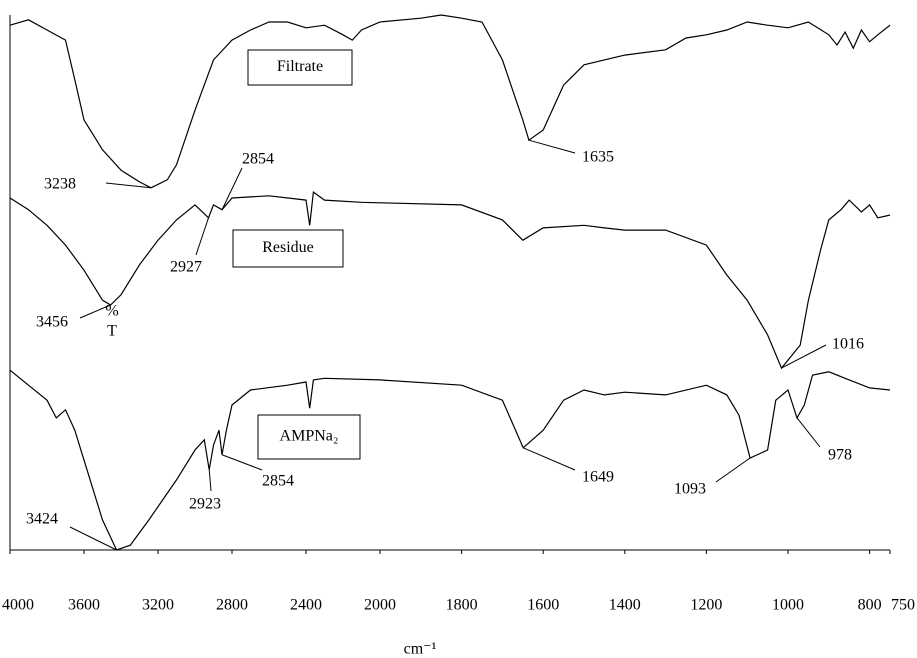 The height and width of the screenshot is (658, 917). I want to click on x-tick-label: 800, so click(870, 605).